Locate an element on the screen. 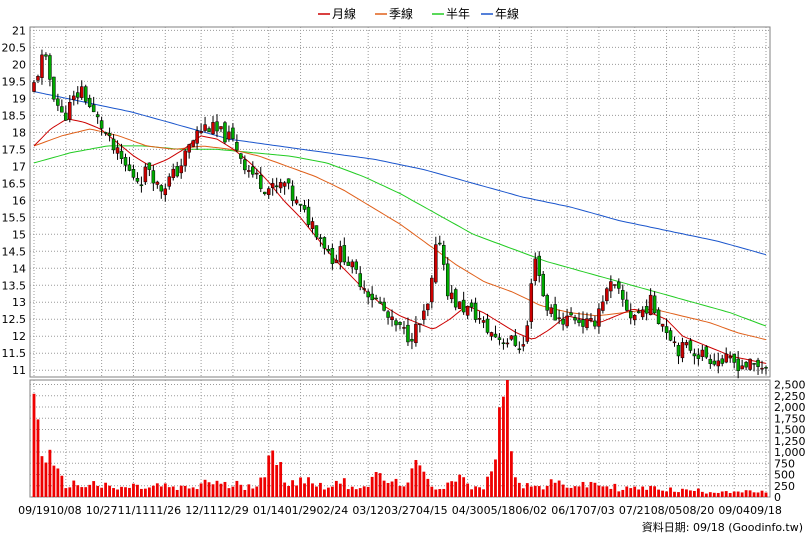 The height and width of the screenshot is (540, 808). legend-label: 季線 is located at coordinates (401, 13).